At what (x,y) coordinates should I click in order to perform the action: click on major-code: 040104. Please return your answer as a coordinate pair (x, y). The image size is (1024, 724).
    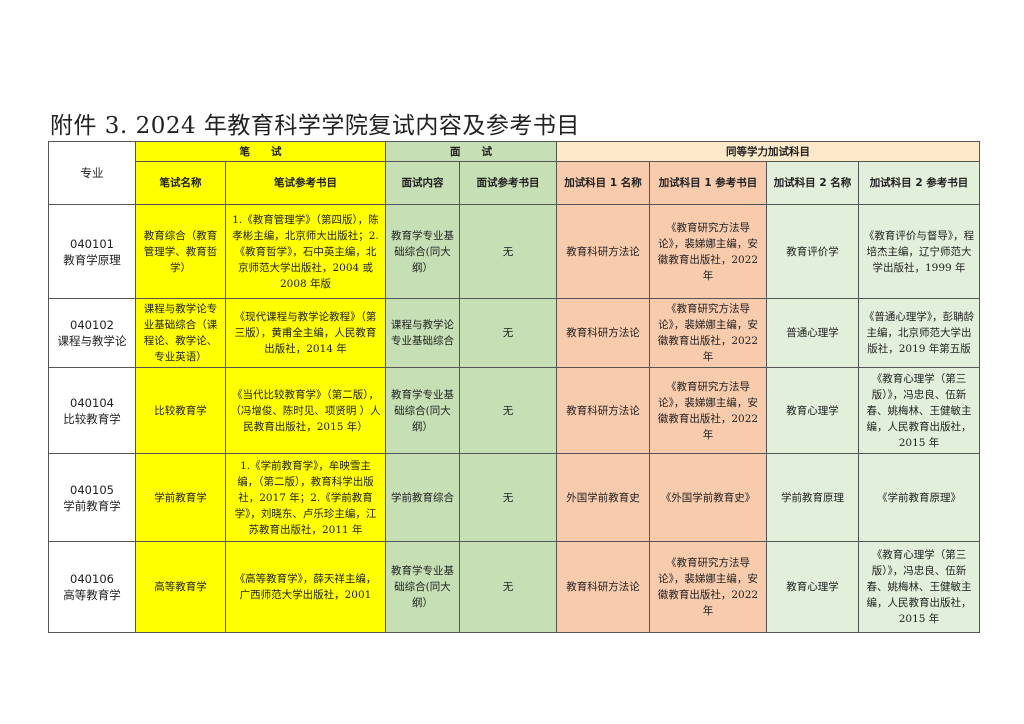
    Looking at the image, I should click on (92, 402).